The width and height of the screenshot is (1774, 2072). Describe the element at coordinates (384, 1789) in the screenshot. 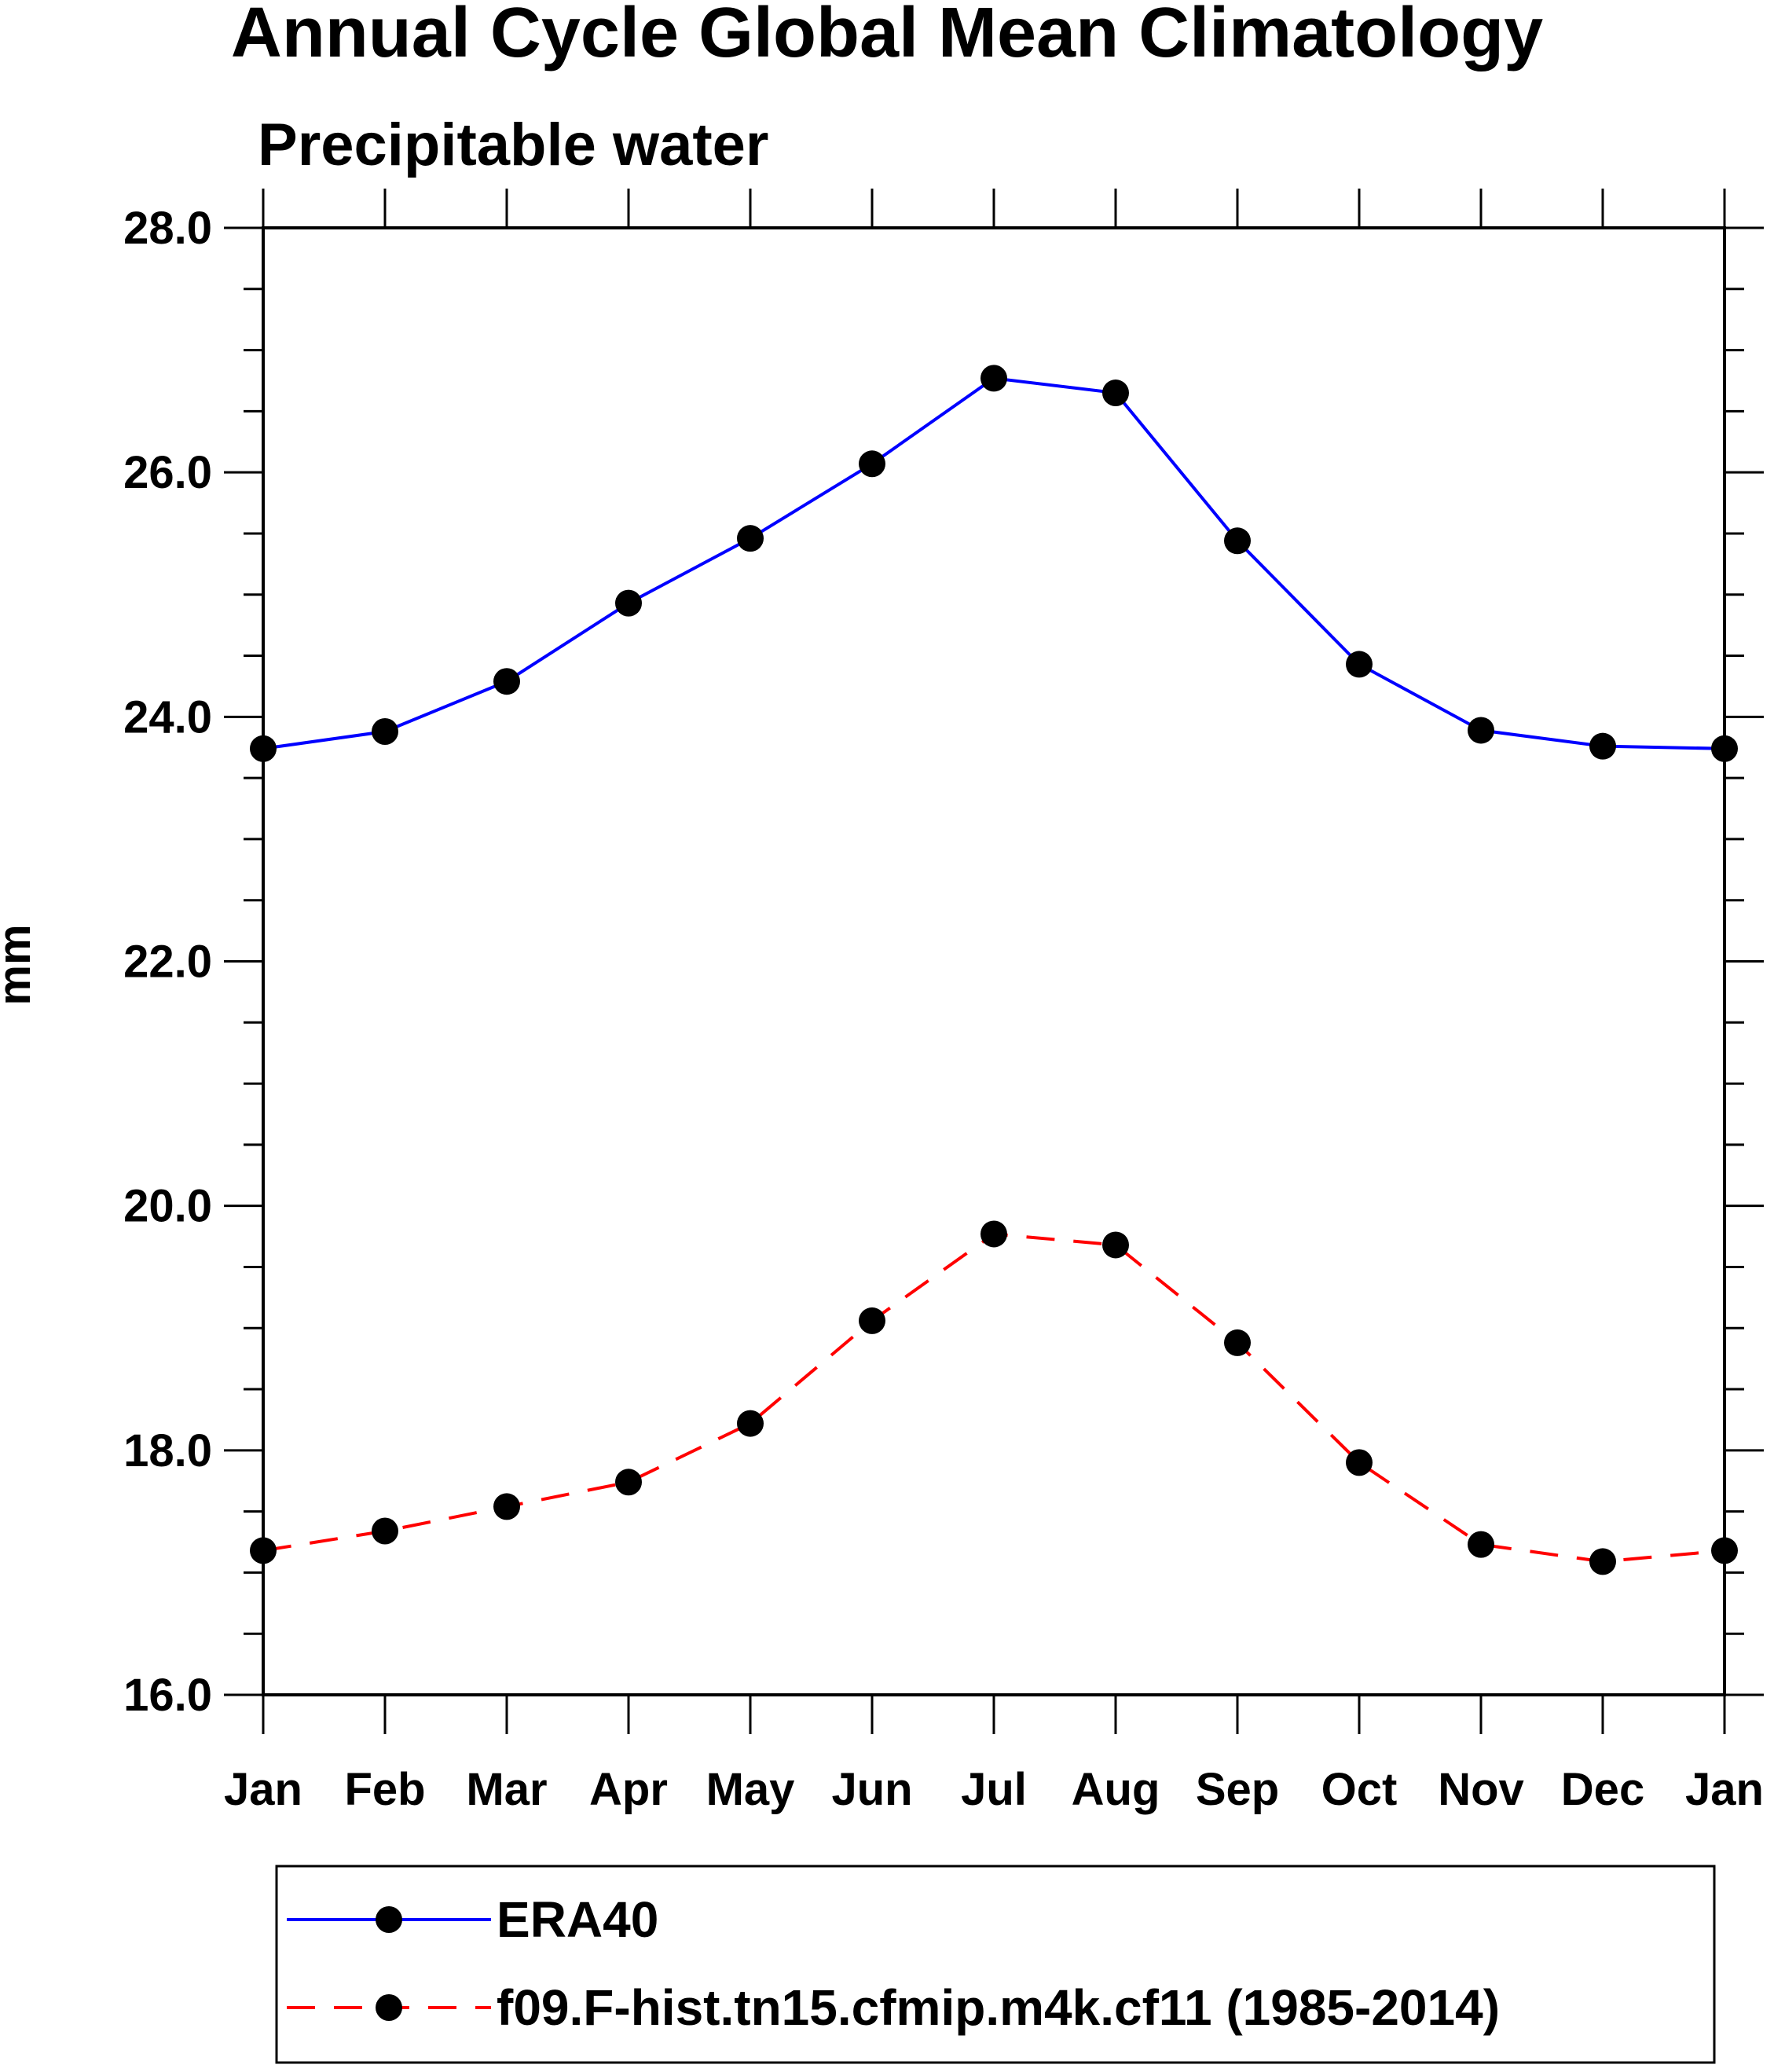

I see `x-tick-label: Feb` at that location.